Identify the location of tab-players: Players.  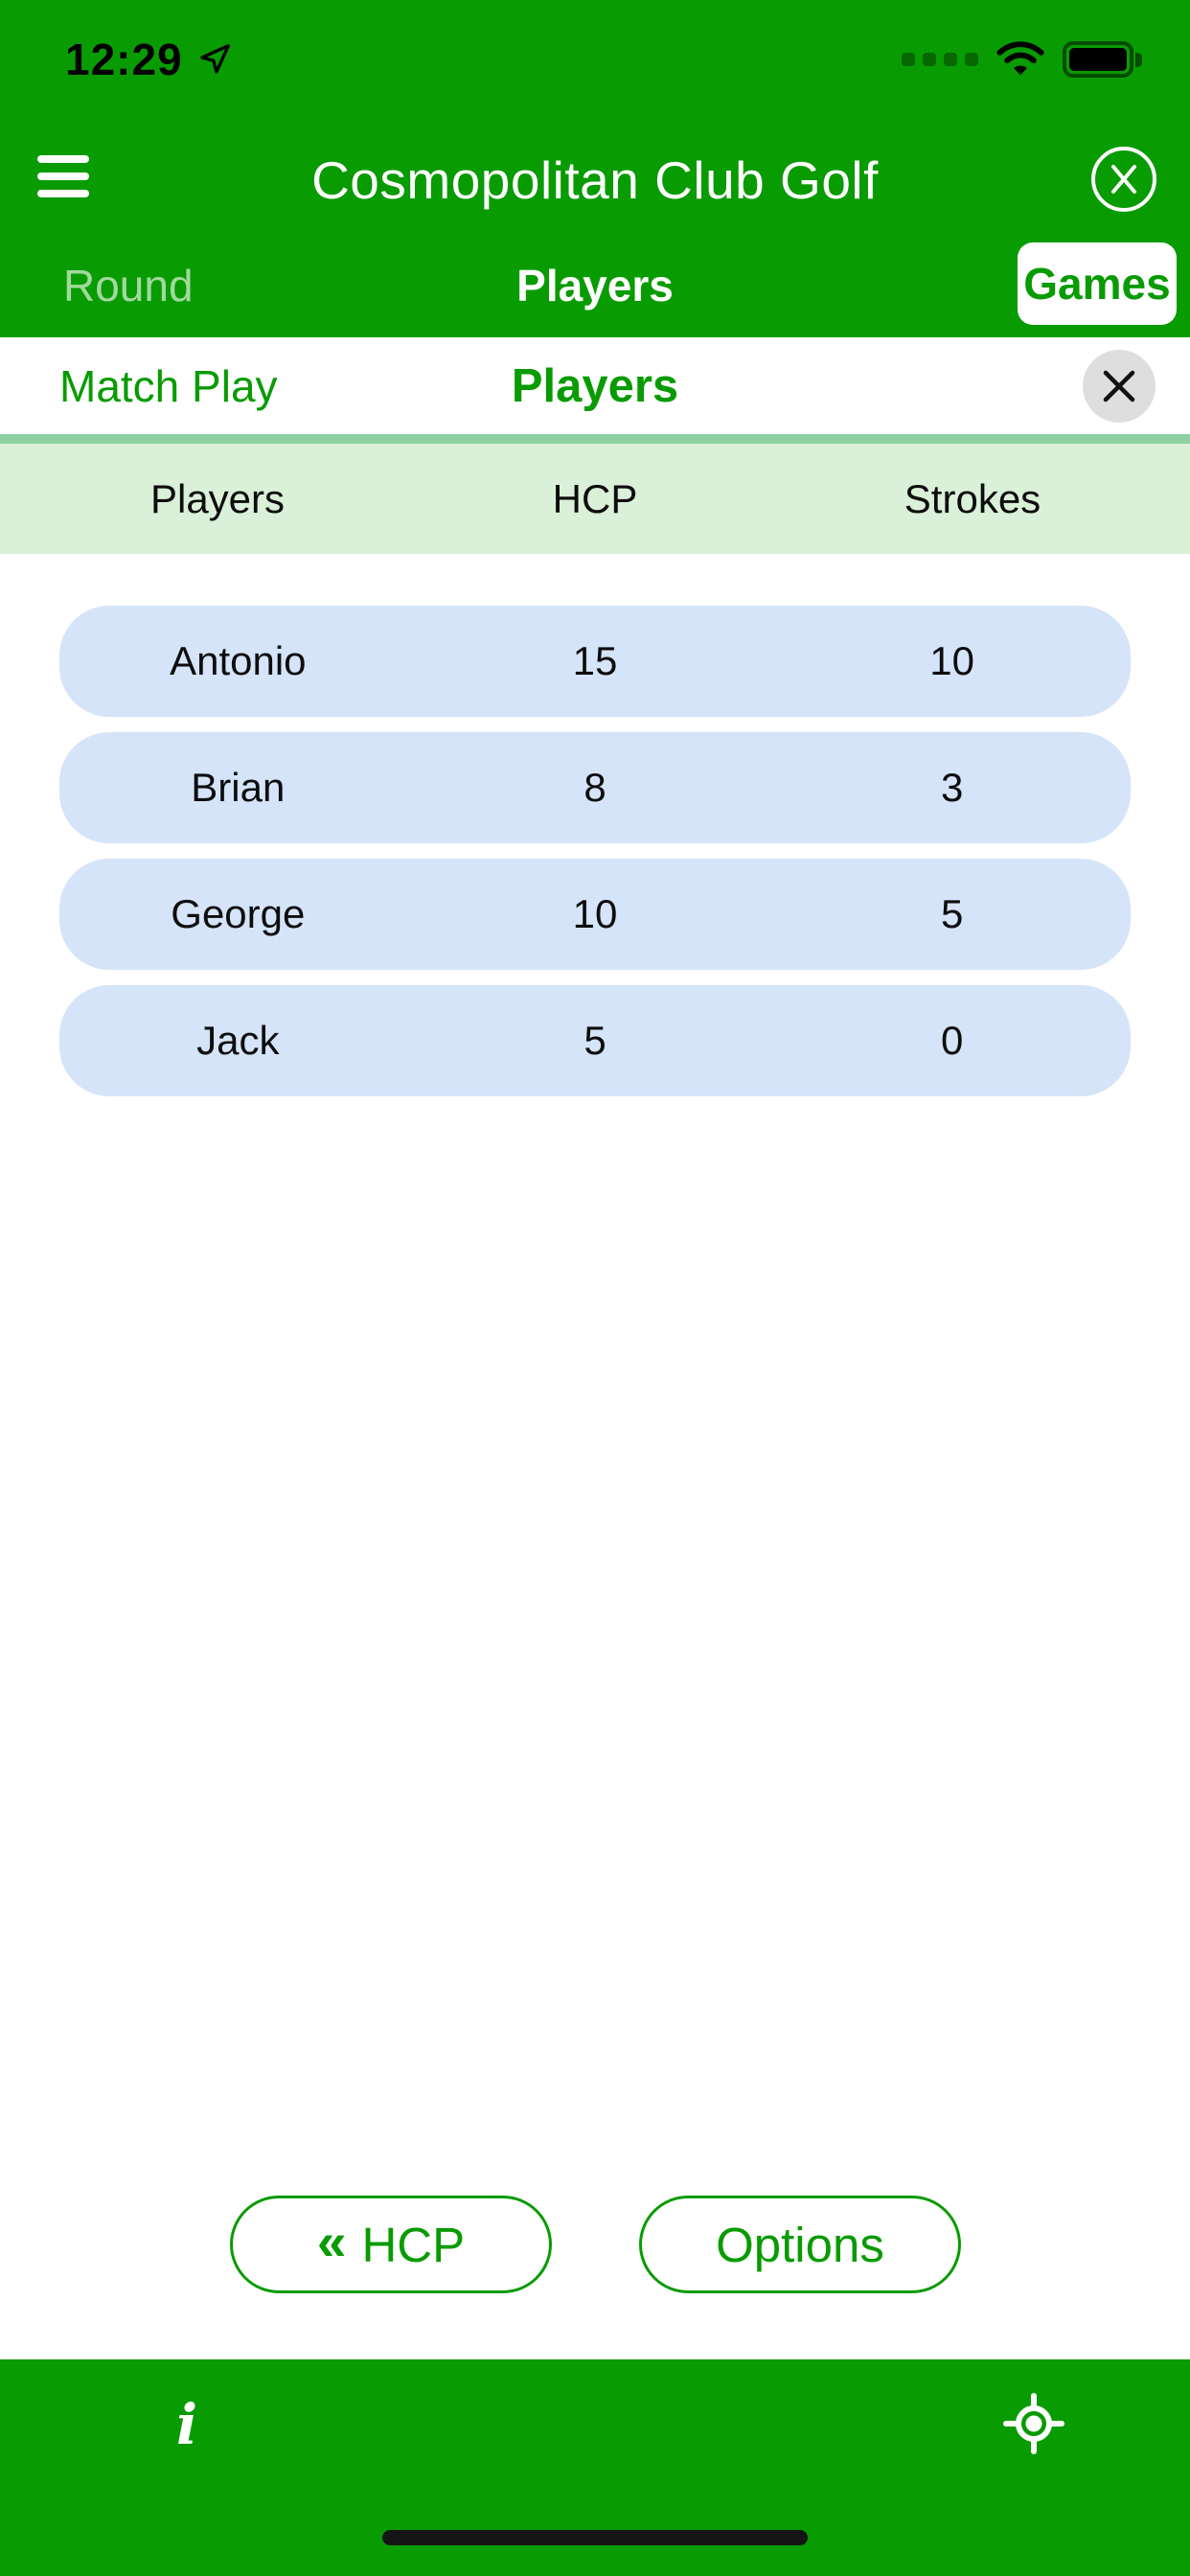
(595, 285).